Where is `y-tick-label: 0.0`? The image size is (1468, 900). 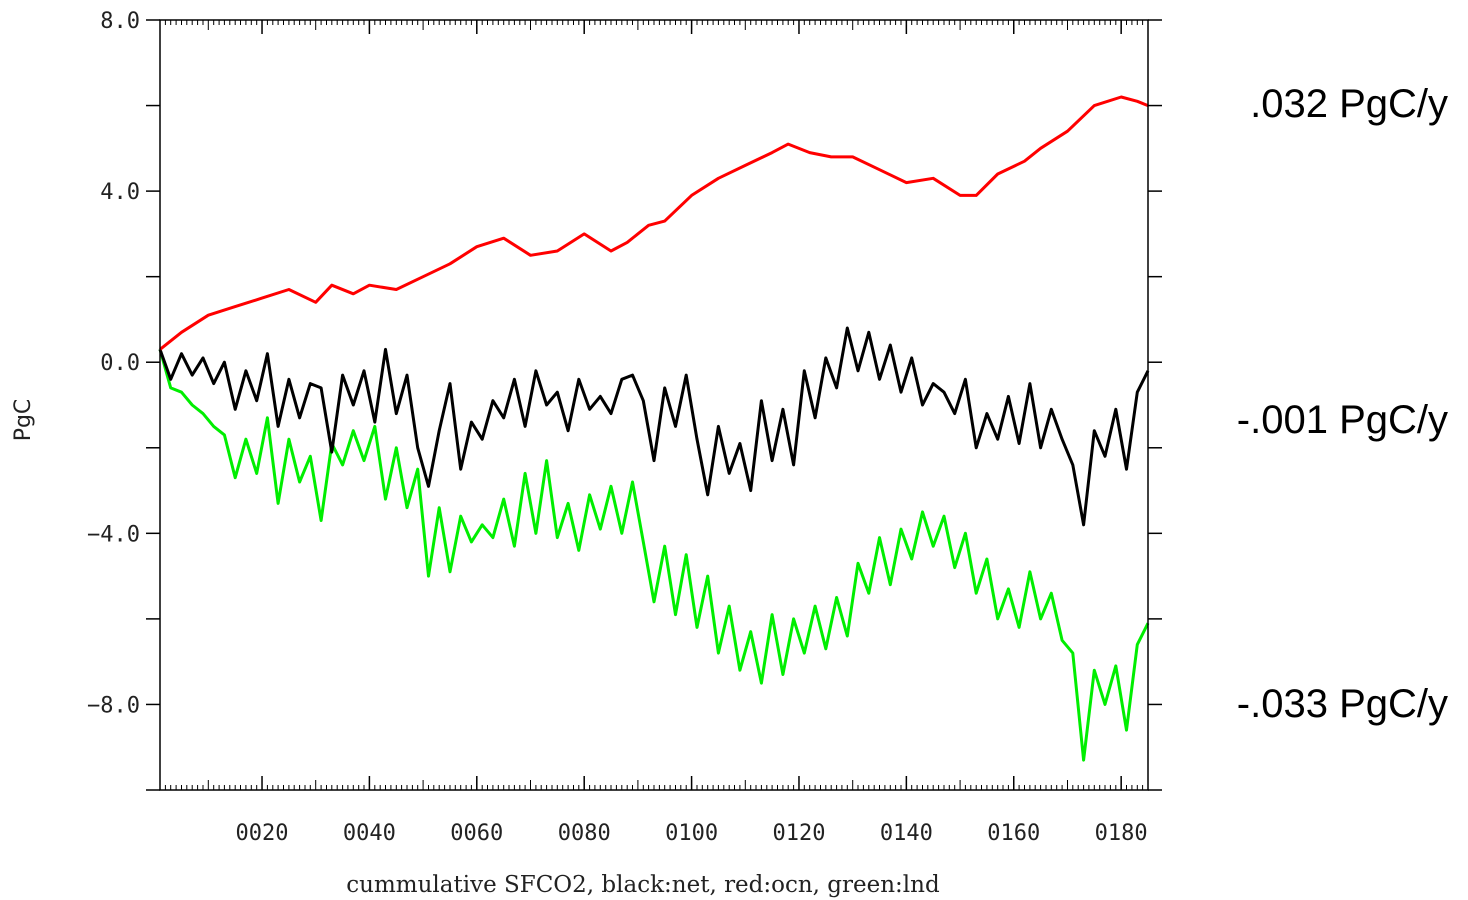
y-tick-label: 0.0 is located at coordinates (120, 363).